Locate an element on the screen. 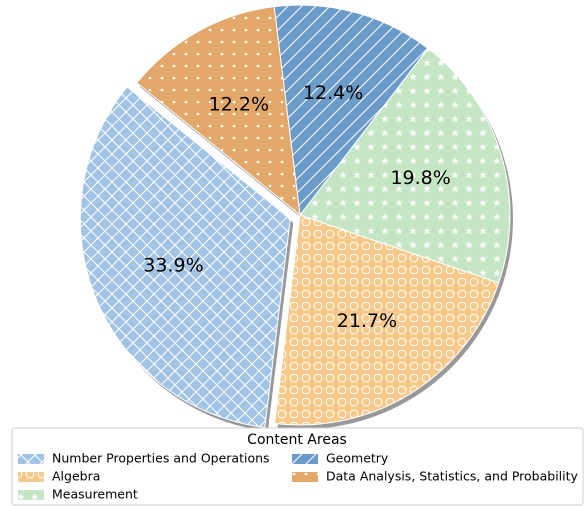  value-label: 12.4% is located at coordinates (333, 93).